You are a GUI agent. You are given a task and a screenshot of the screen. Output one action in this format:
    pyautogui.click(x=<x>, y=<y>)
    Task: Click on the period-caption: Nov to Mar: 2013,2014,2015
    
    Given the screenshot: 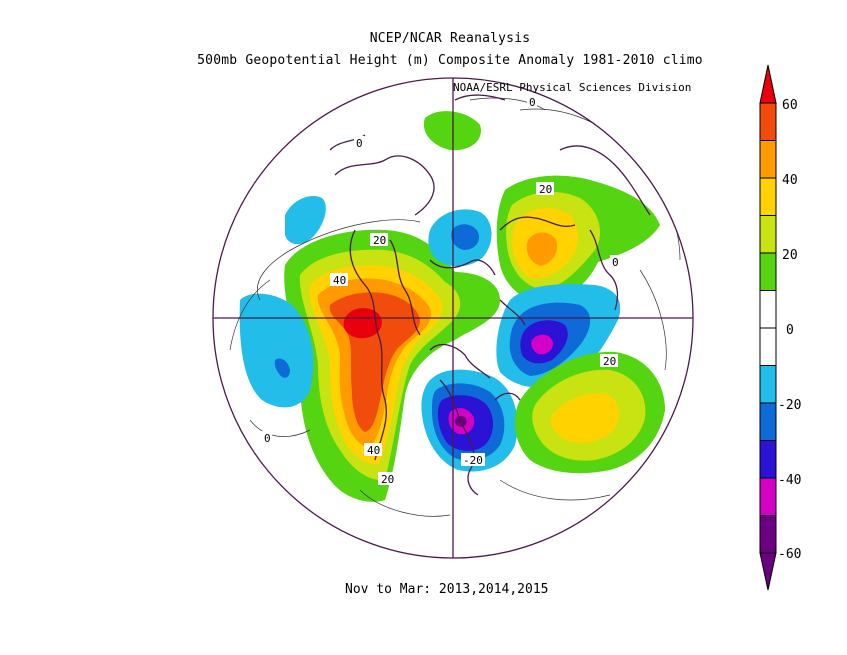 What is the action you would take?
    pyautogui.click(x=447, y=589)
    